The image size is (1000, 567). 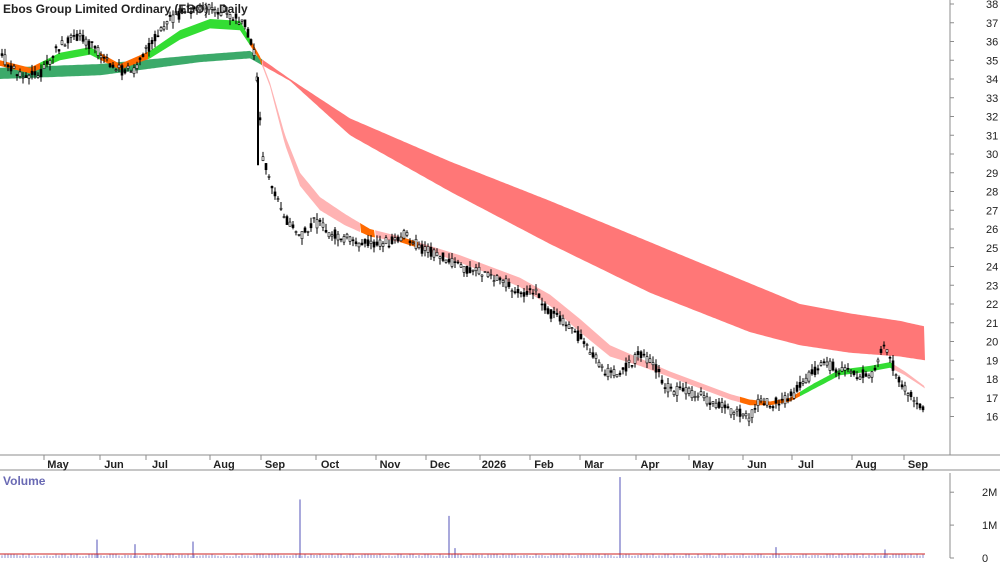 What do you see at coordinates (544, 465) in the screenshot?
I see `time-tick-label: Feb` at bounding box center [544, 465].